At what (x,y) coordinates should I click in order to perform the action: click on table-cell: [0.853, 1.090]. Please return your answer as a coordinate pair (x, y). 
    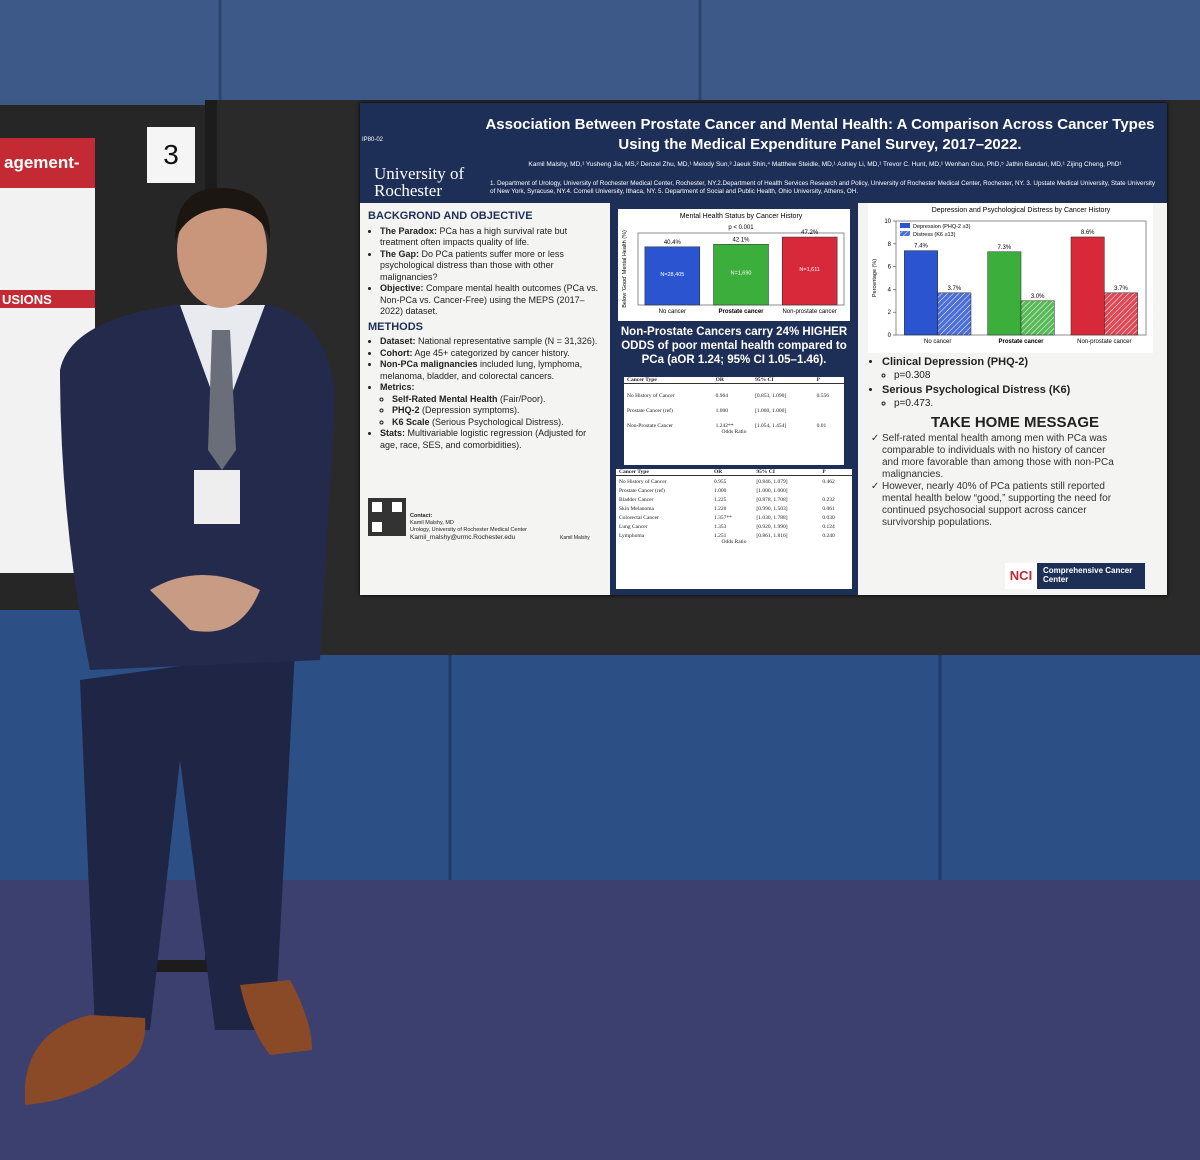
    Looking at the image, I should click on (771, 396).